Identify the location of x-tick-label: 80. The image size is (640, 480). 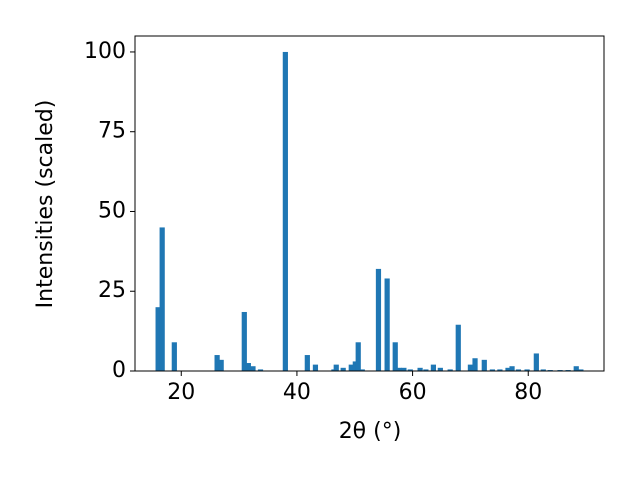
(528, 392).